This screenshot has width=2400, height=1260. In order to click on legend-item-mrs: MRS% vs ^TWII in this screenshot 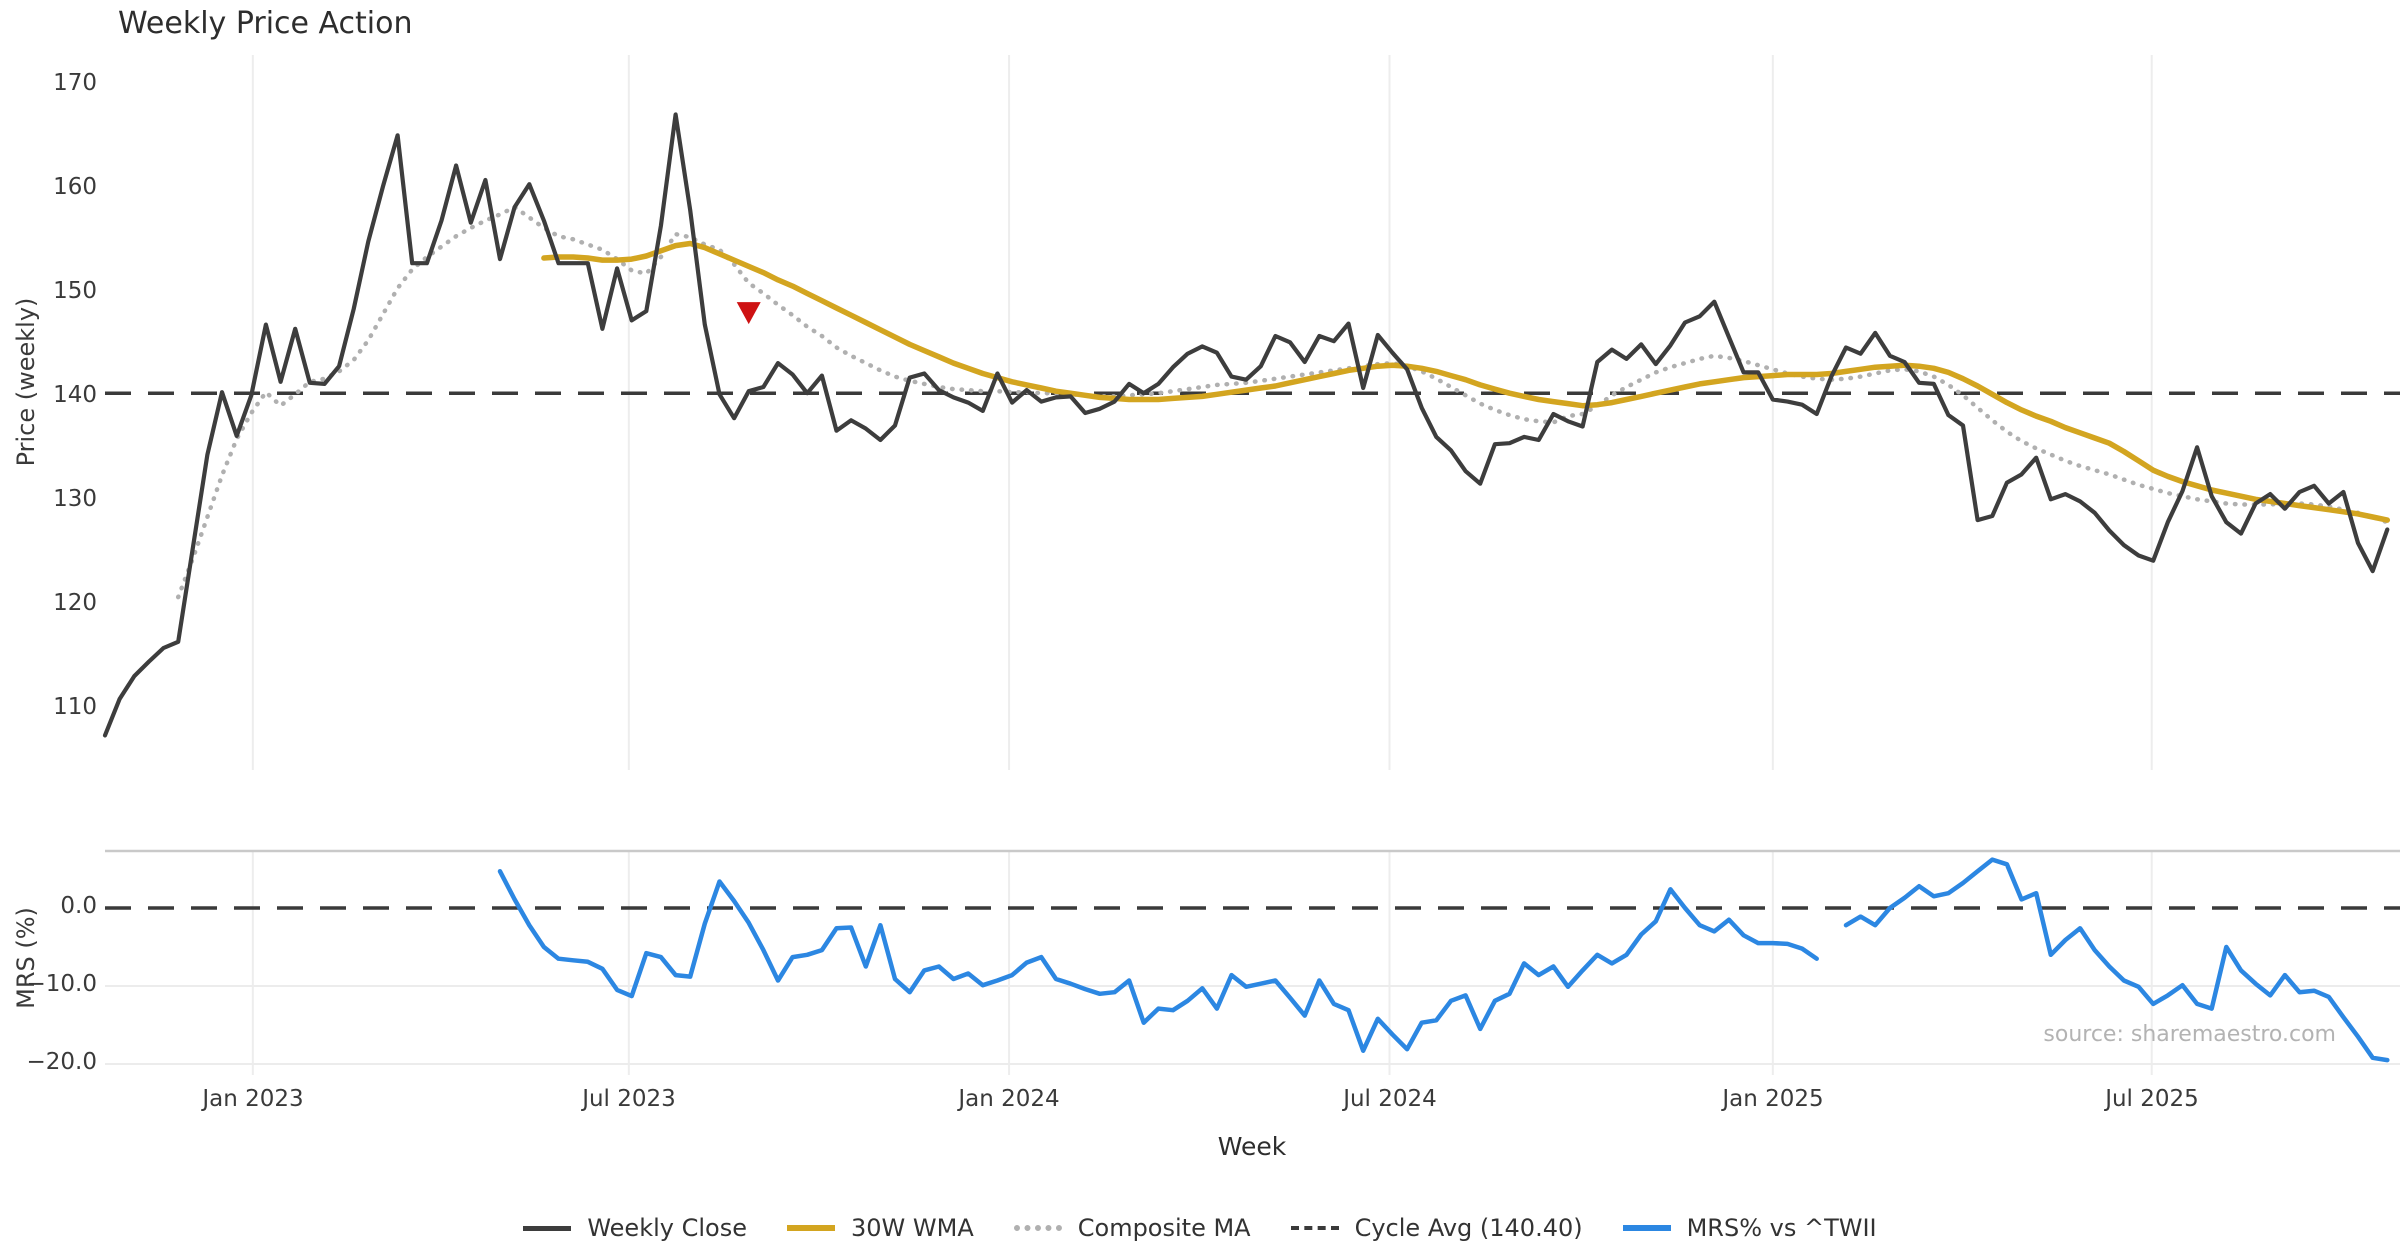, I will do `click(1749, 1228)`.